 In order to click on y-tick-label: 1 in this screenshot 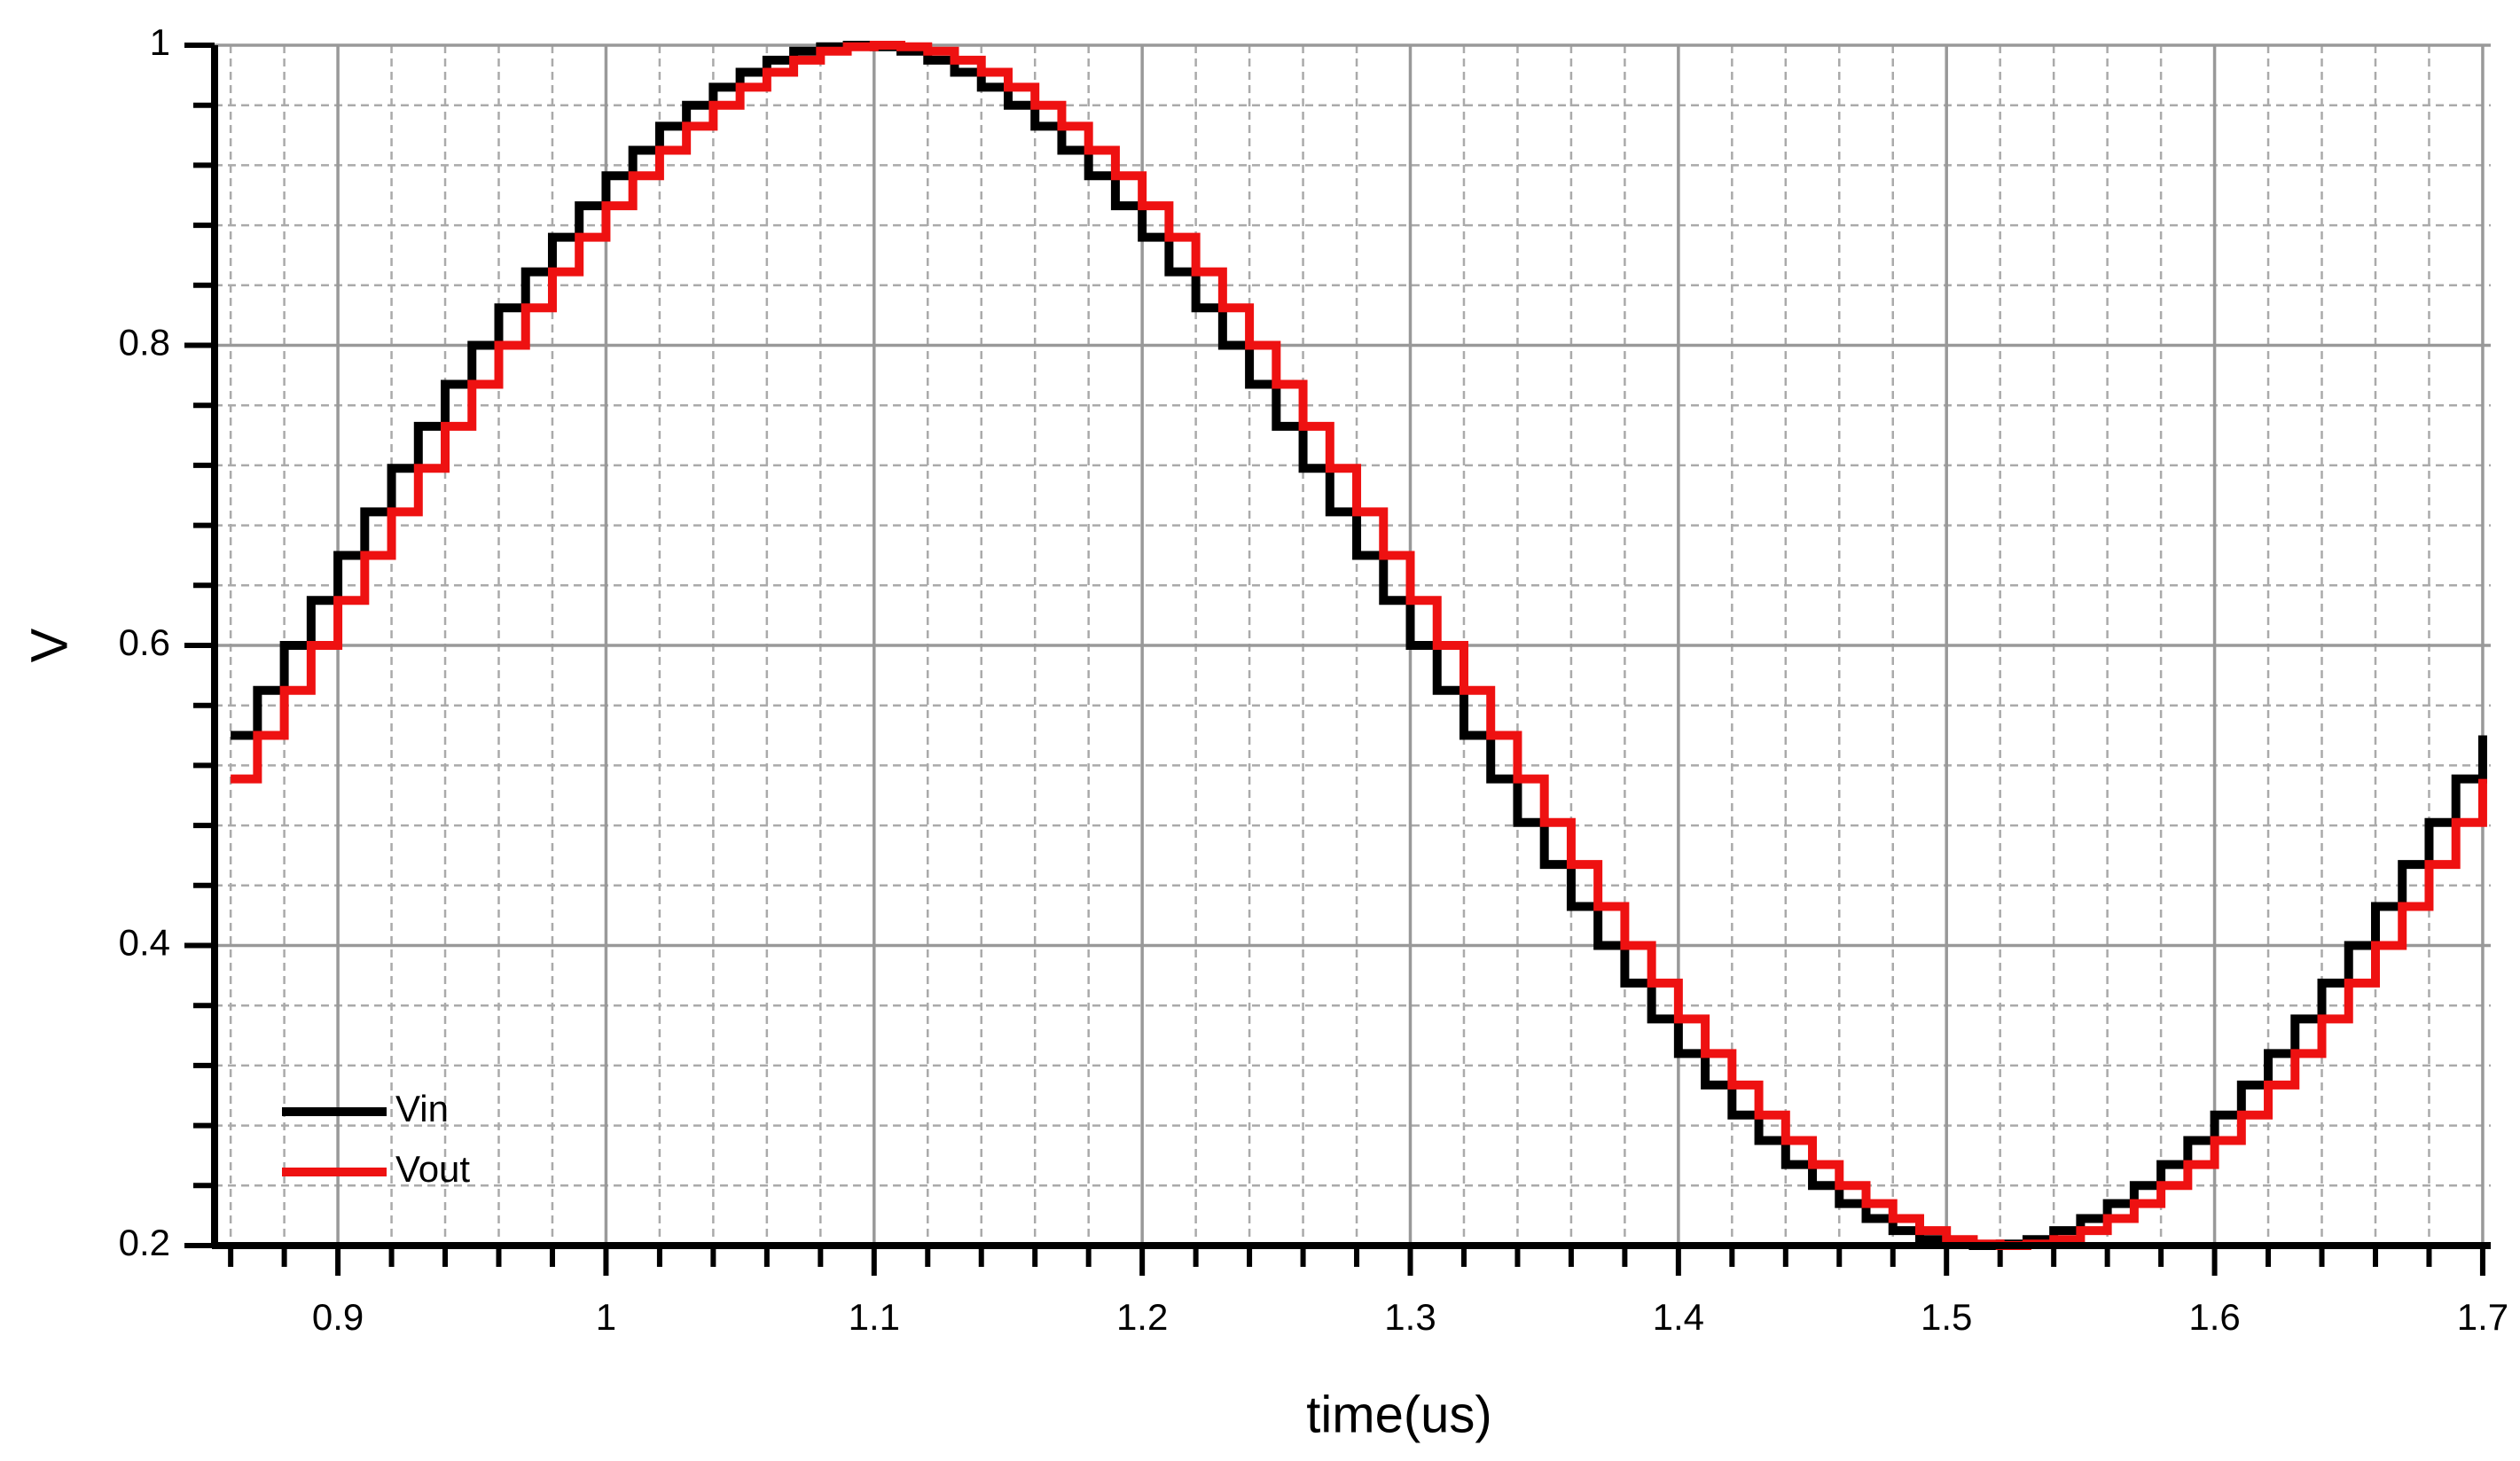, I will do `click(160, 42)`.